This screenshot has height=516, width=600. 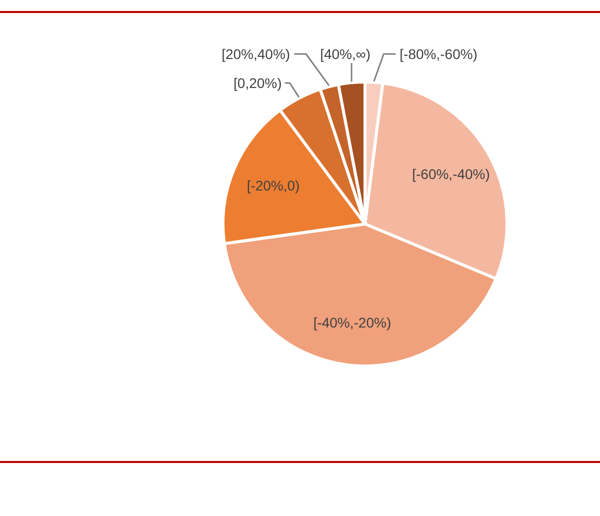 What do you see at coordinates (352, 322) in the screenshot?
I see `slice-label: [-40%,-20%)` at bounding box center [352, 322].